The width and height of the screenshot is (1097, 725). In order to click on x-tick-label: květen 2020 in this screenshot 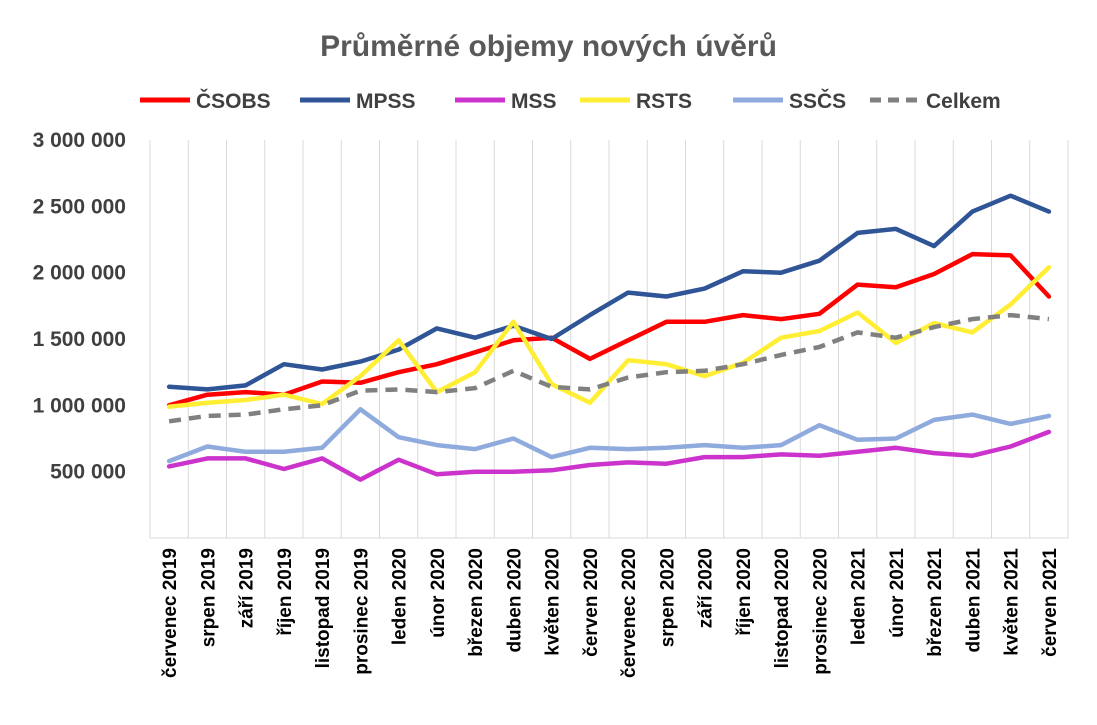, I will do `click(553, 602)`.